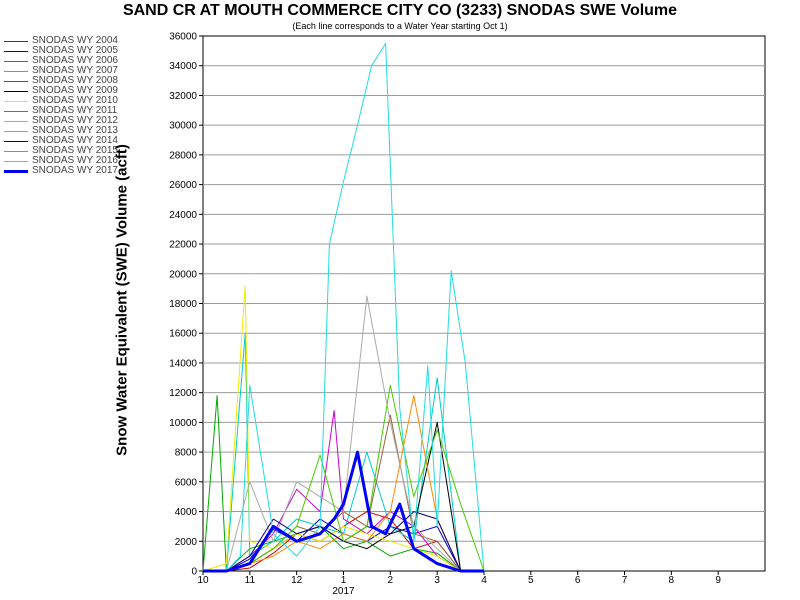 This screenshot has width=800, height=600. Describe the element at coordinates (578, 580) in the screenshot. I see `x-tick-label: 6` at that location.